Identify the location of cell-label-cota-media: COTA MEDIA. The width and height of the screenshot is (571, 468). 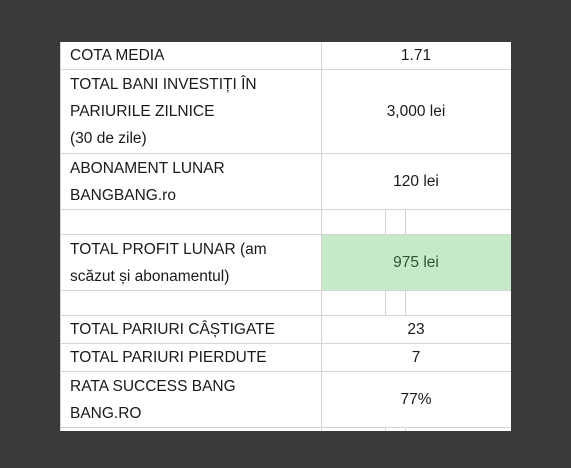
(191, 56).